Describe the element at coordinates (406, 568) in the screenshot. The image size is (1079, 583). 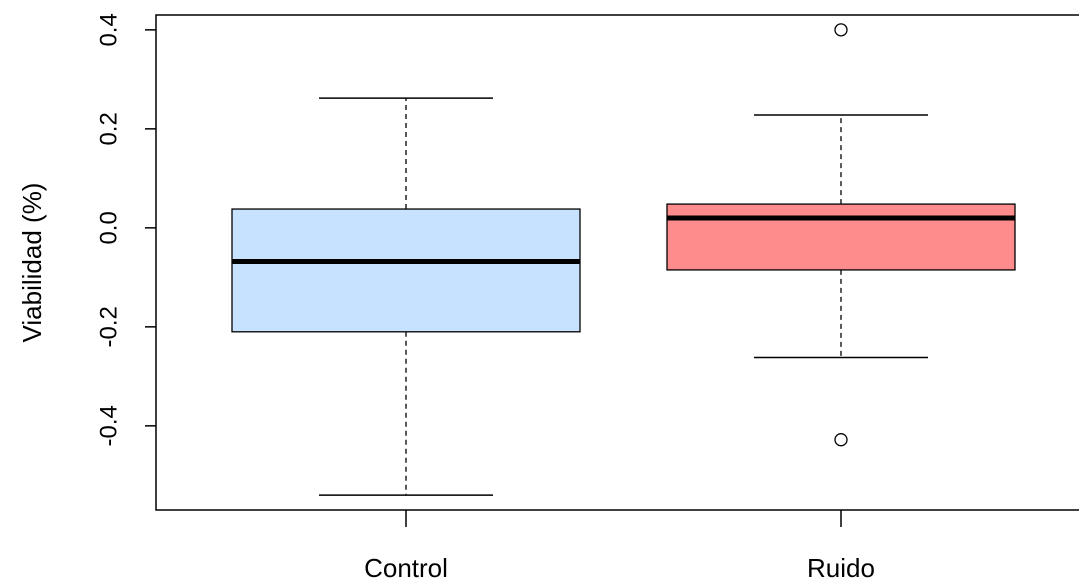
I see `x-tick-label: Control` at that location.